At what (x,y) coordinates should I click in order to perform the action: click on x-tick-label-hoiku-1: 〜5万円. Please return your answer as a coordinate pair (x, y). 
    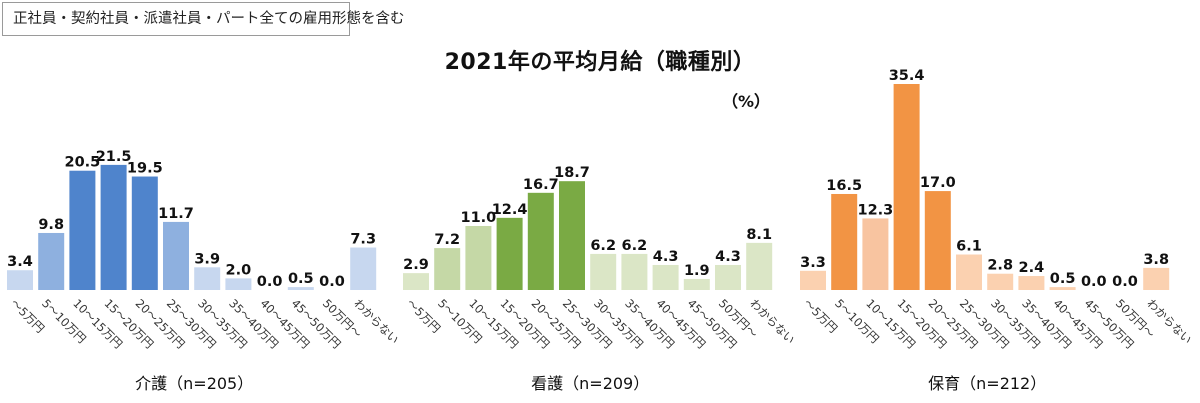
    Looking at the image, I should click on (820, 315).